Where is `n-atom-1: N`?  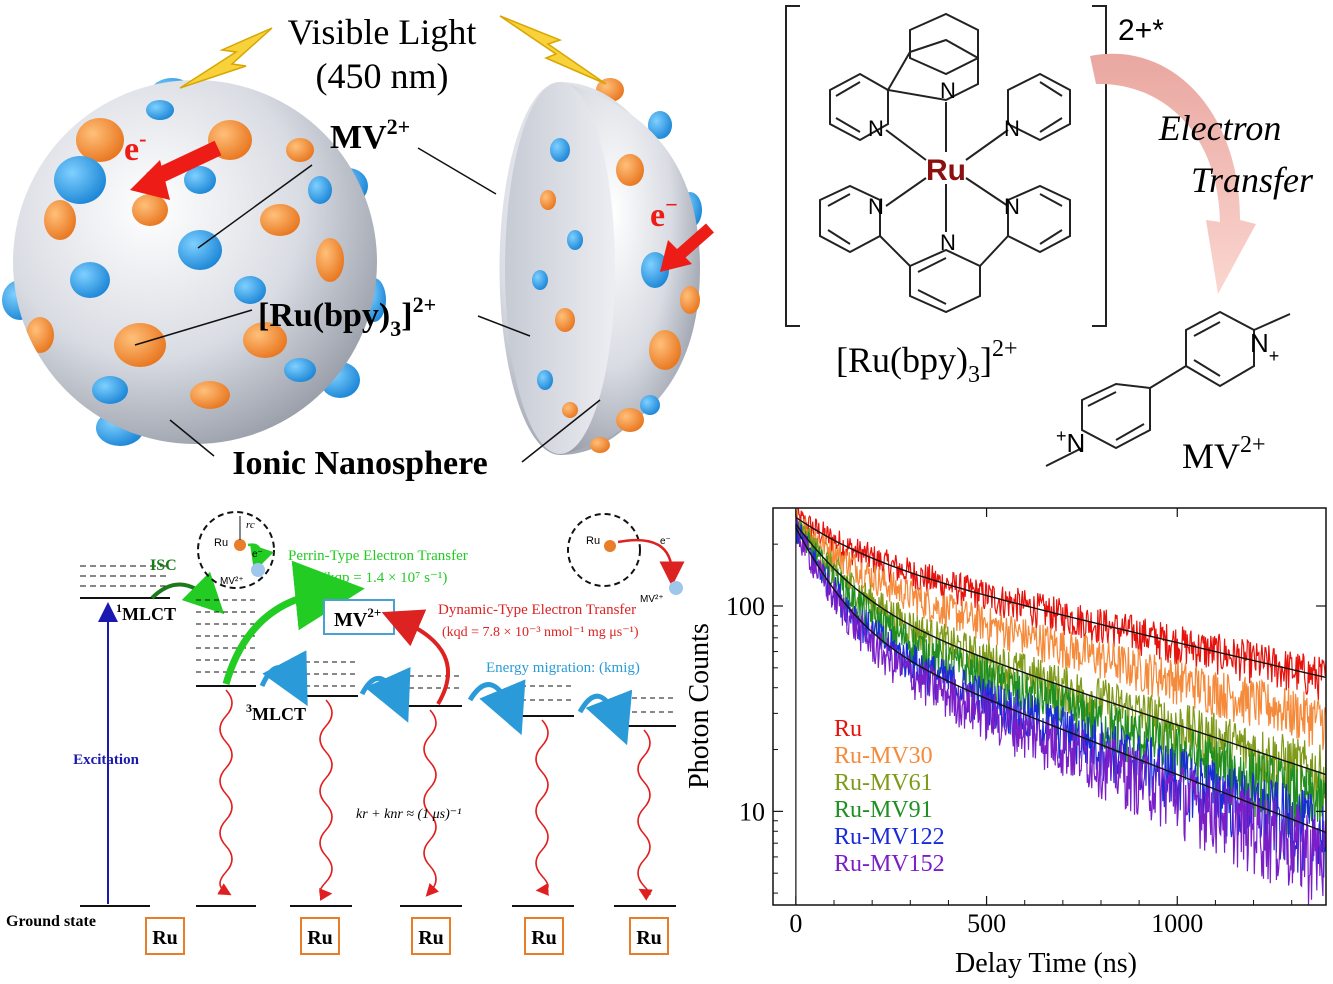 n-atom-1: N is located at coordinates (948, 90).